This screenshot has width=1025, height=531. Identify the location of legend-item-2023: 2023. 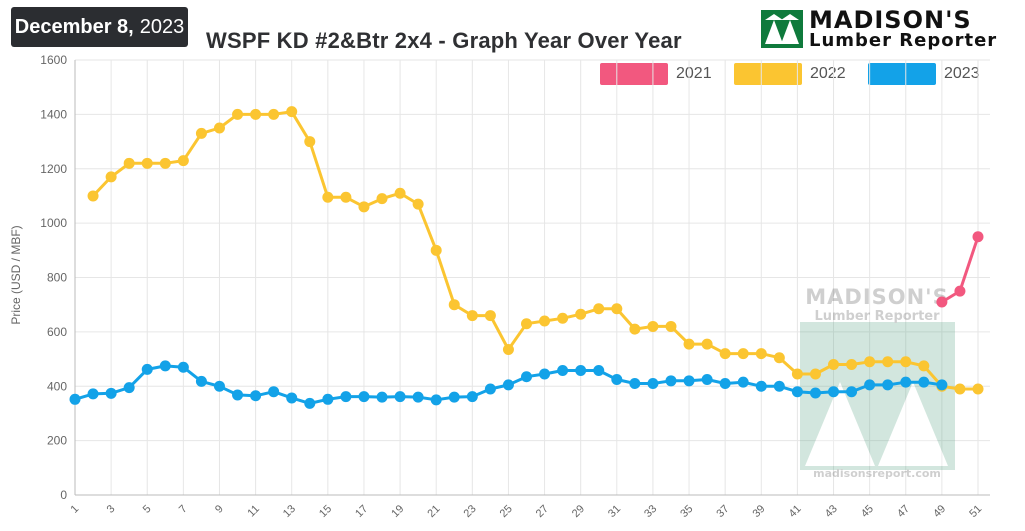
(932, 74).